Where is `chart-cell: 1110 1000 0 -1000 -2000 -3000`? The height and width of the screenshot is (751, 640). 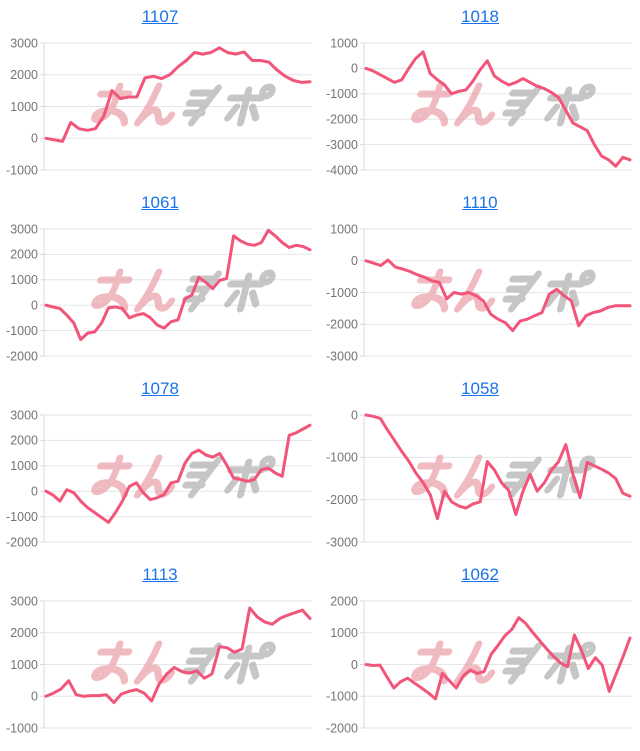
chart-cell: 1110 1000 0 -1000 -2000 -3000 is located at coordinates (480, 279).